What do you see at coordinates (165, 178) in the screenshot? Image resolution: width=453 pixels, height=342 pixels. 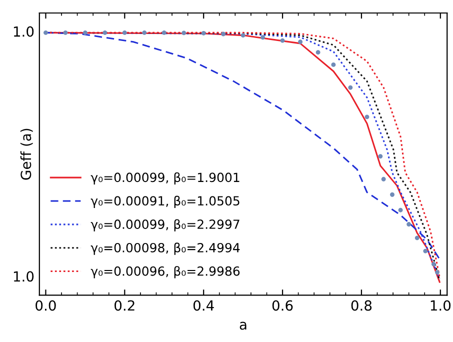 I see `legend-label: γ₀=0.00099, β₀=1.9001` at bounding box center [165, 178].